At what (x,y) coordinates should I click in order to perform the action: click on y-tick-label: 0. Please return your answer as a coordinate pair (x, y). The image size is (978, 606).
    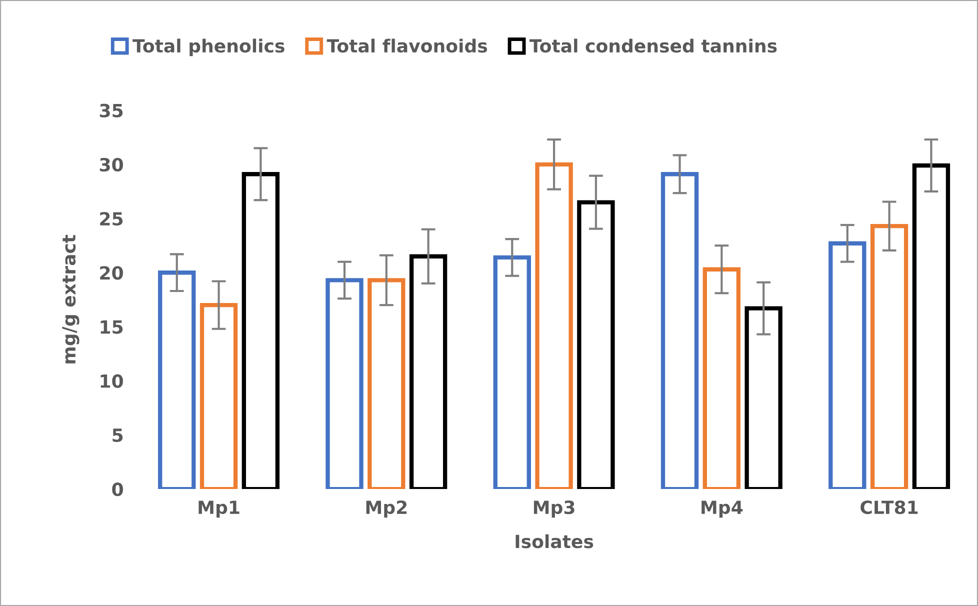
    Looking at the image, I should click on (117, 489).